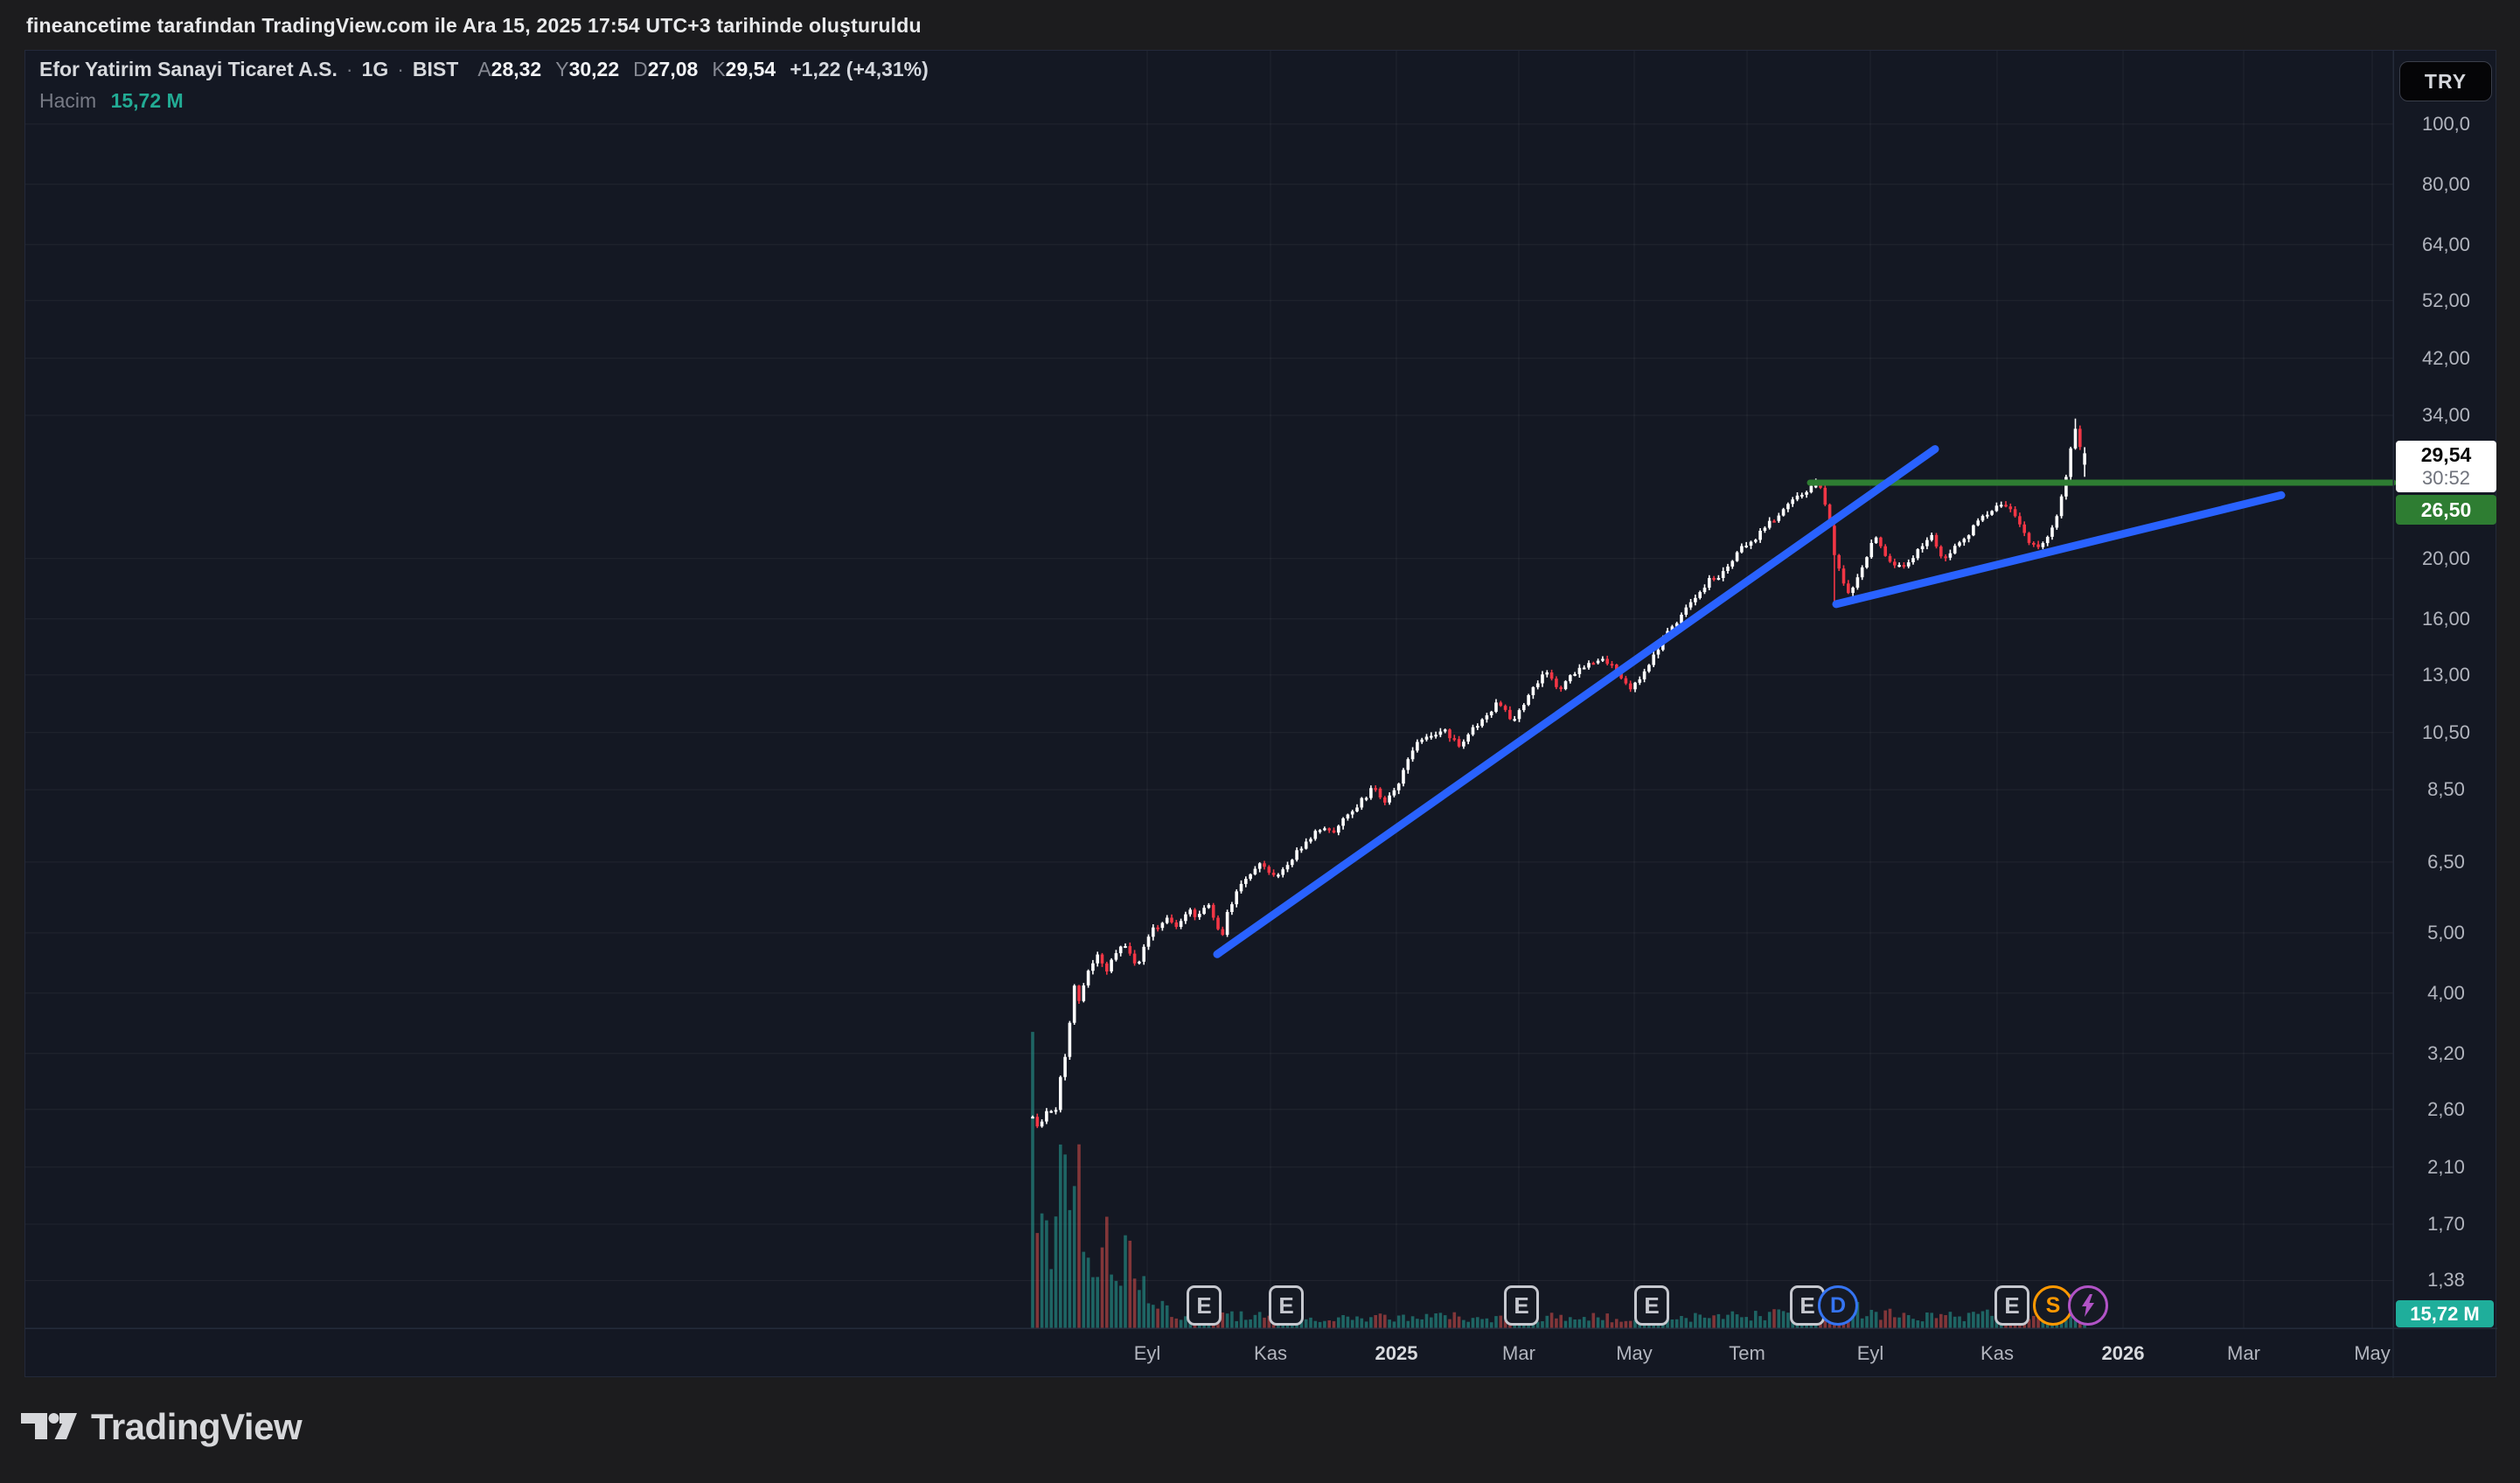  Describe the element at coordinates (509, 69) in the screenshot. I see `ohlc-a: A28,32` at that location.